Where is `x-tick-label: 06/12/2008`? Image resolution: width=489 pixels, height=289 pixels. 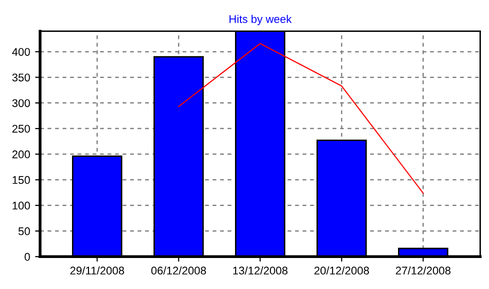 x-tick-label: 06/12/2008 is located at coordinates (178, 270).